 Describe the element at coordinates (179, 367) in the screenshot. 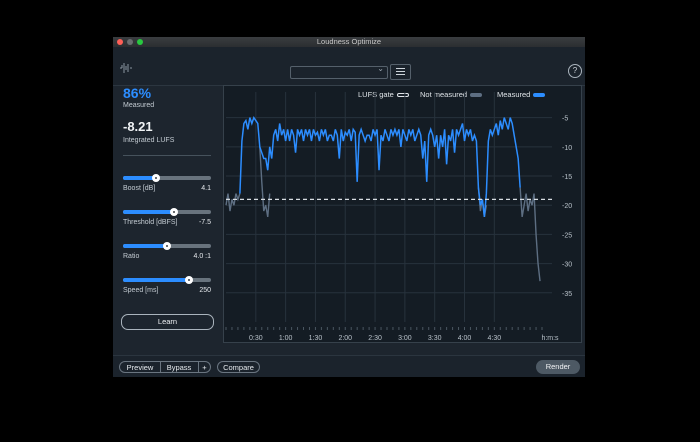

I see `bypass-button: Bypass` at that location.